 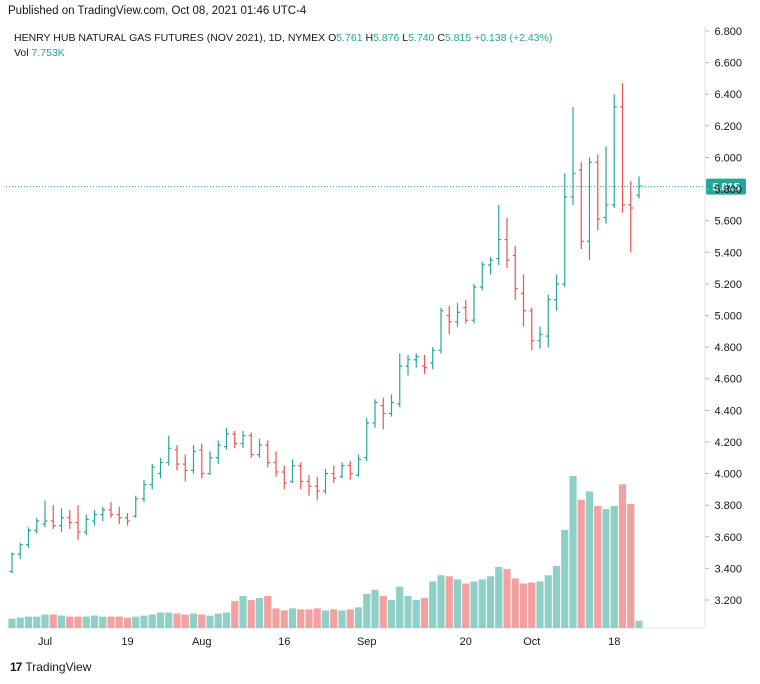 I want to click on price-tick-label: 5.400, so click(x=728, y=253).